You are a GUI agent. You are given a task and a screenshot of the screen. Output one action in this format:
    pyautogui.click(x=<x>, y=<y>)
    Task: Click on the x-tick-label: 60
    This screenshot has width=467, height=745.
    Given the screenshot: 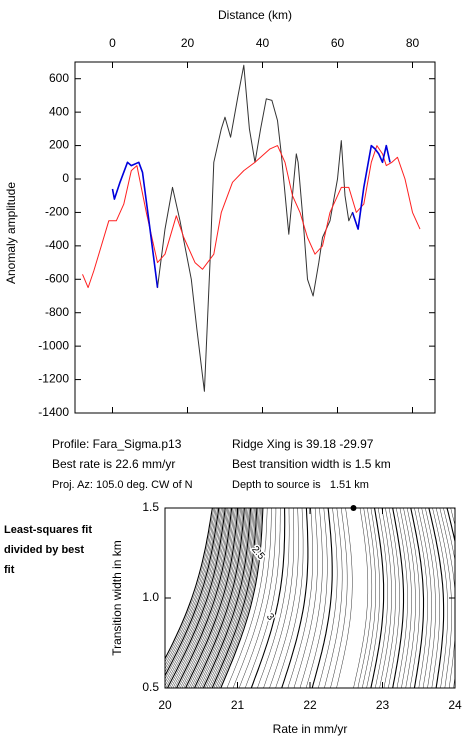 What is the action you would take?
    pyautogui.click(x=338, y=43)
    